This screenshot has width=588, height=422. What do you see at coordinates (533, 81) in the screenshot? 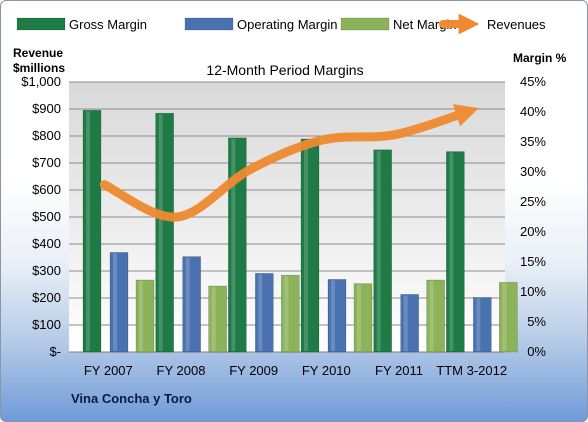
I see `right-tick-label: 45%` at bounding box center [533, 81].